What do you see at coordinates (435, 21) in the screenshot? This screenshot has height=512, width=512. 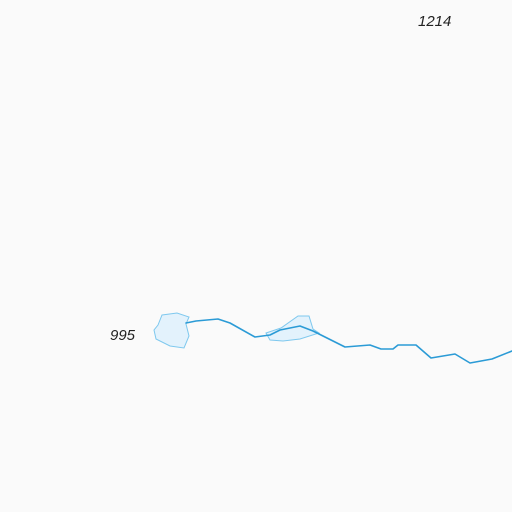 I see `elevation-label: 1214` at bounding box center [435, 21].